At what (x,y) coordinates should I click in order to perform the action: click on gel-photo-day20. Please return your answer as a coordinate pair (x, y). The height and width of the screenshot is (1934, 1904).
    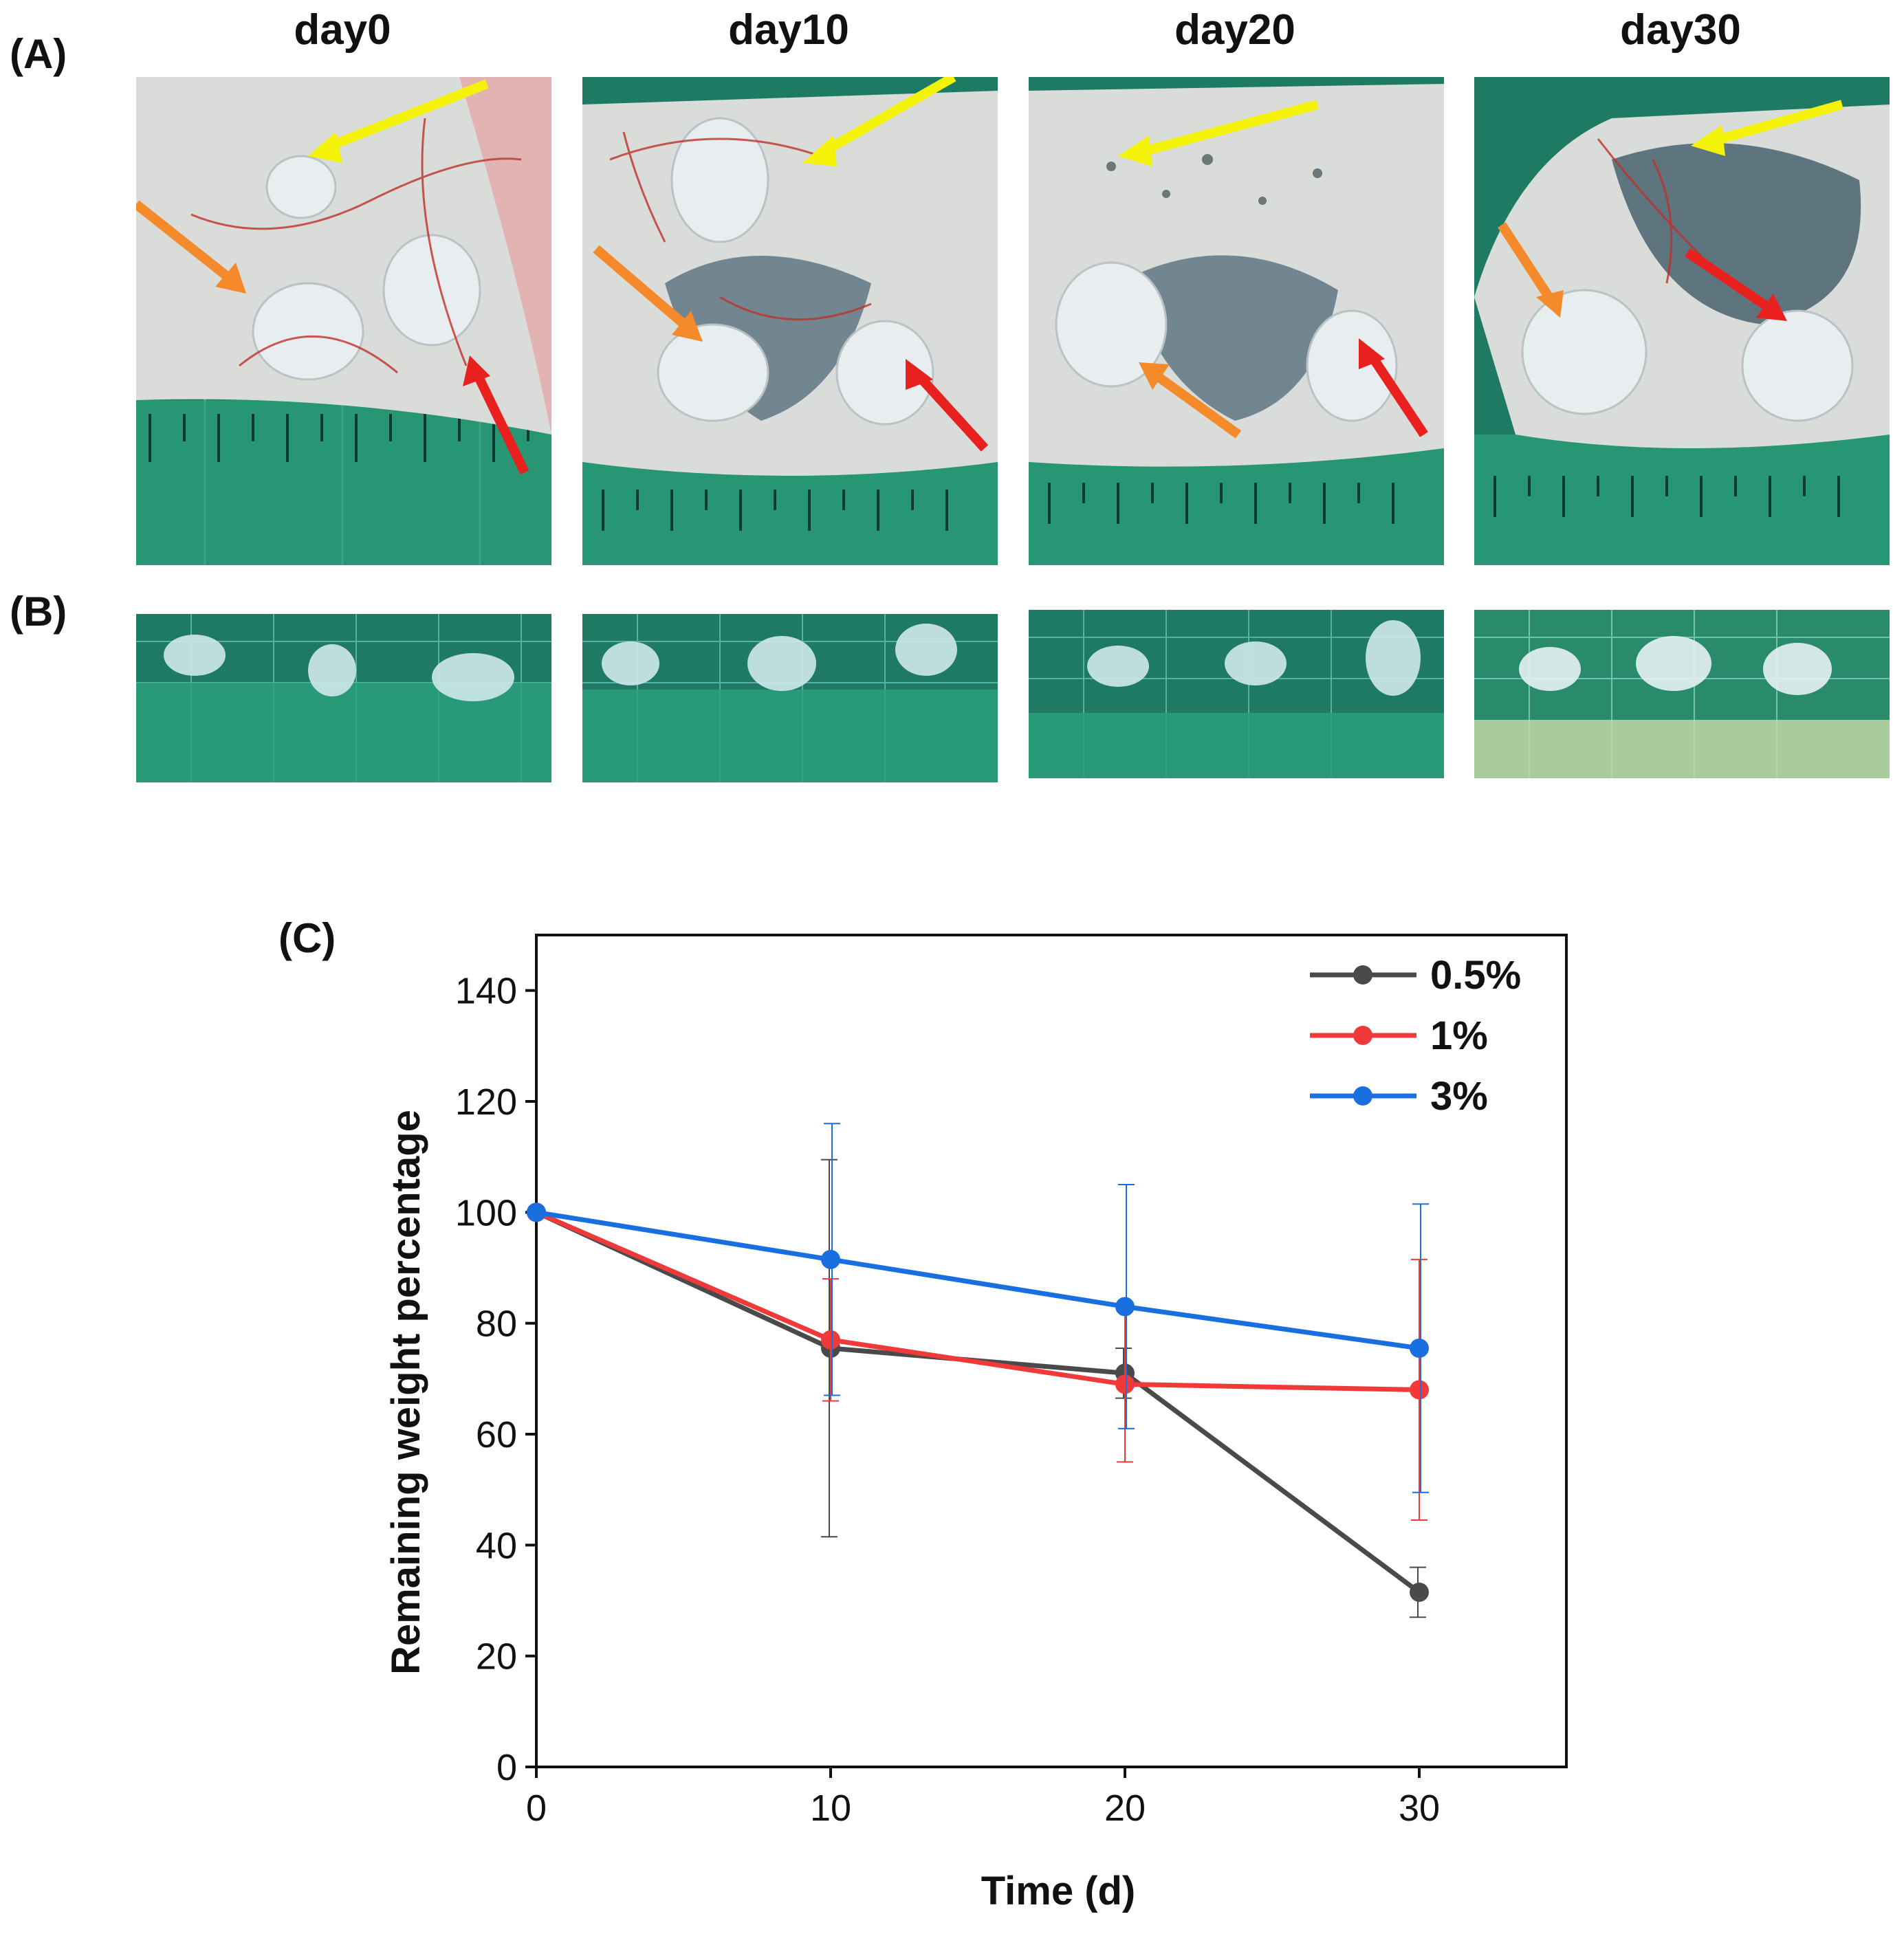
    Looking at the image, I should click on (1236, 694).